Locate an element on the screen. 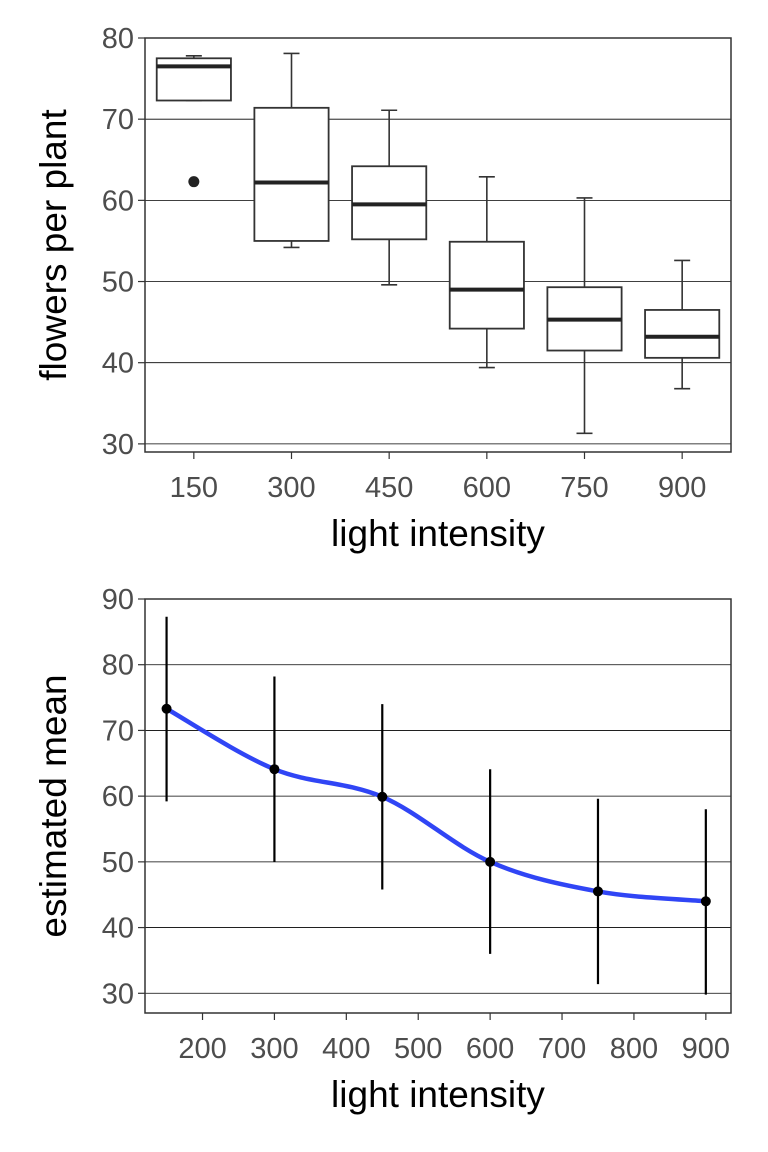 The width and height of the screenshot is (768, 1152). x-tick-label: 400 is located at coordinates (346, 1049).